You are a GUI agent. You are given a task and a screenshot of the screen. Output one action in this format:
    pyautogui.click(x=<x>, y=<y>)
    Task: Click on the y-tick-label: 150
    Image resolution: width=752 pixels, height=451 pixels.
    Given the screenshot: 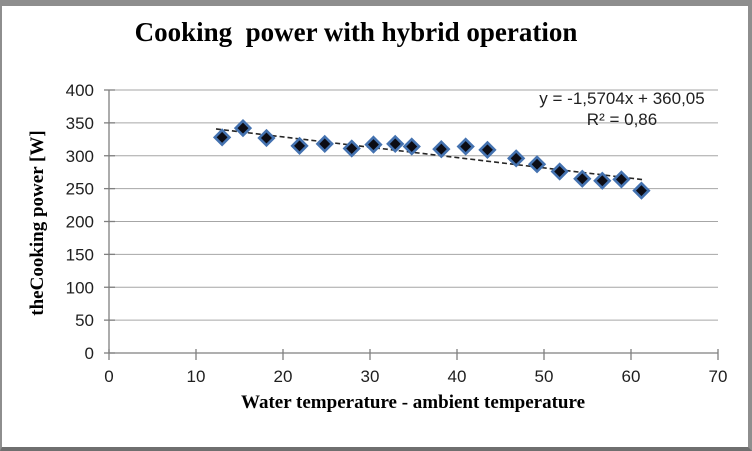 What is the action you would take?
    pyautogui.click(x=80, y=254)
    